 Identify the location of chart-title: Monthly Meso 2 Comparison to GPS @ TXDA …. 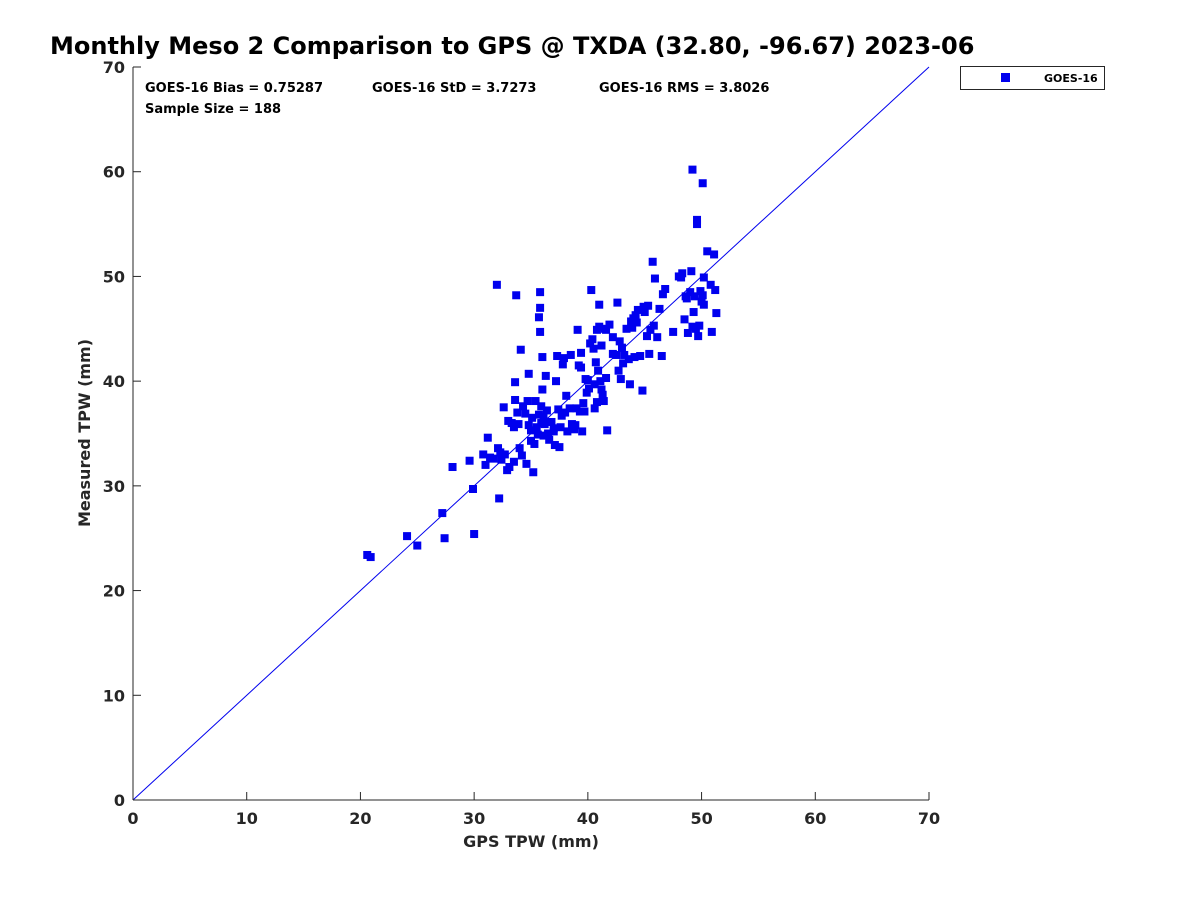
(512, 46).